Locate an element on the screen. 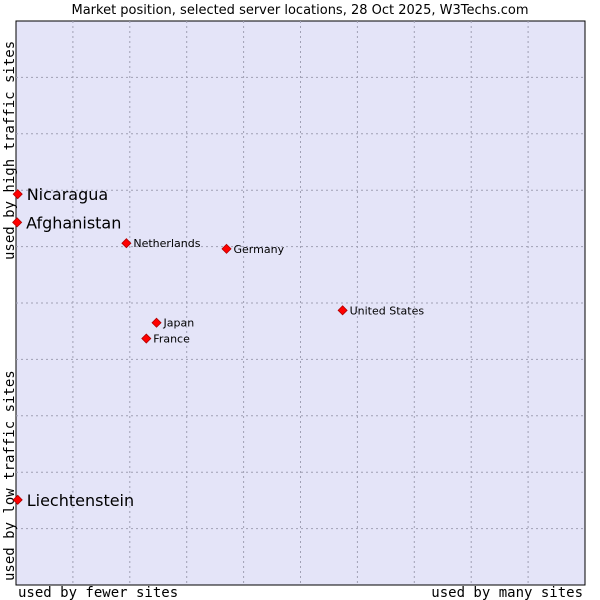 The image size is (600, 600). x-axis-label-left: used by fewer sites is located at coordinates (98, 592).